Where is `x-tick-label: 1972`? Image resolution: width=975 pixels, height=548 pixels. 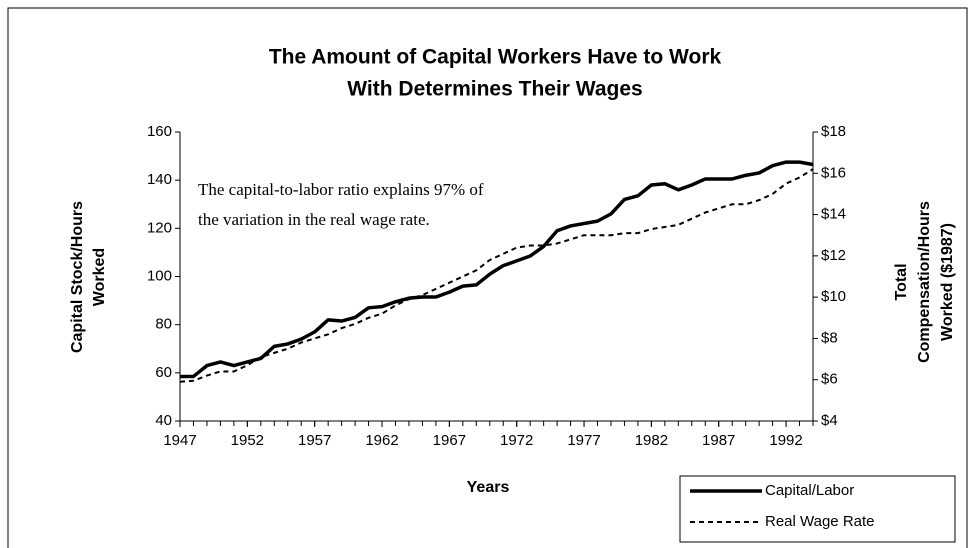 x-tick-label: 1972 is located at coordinates (516, 440).